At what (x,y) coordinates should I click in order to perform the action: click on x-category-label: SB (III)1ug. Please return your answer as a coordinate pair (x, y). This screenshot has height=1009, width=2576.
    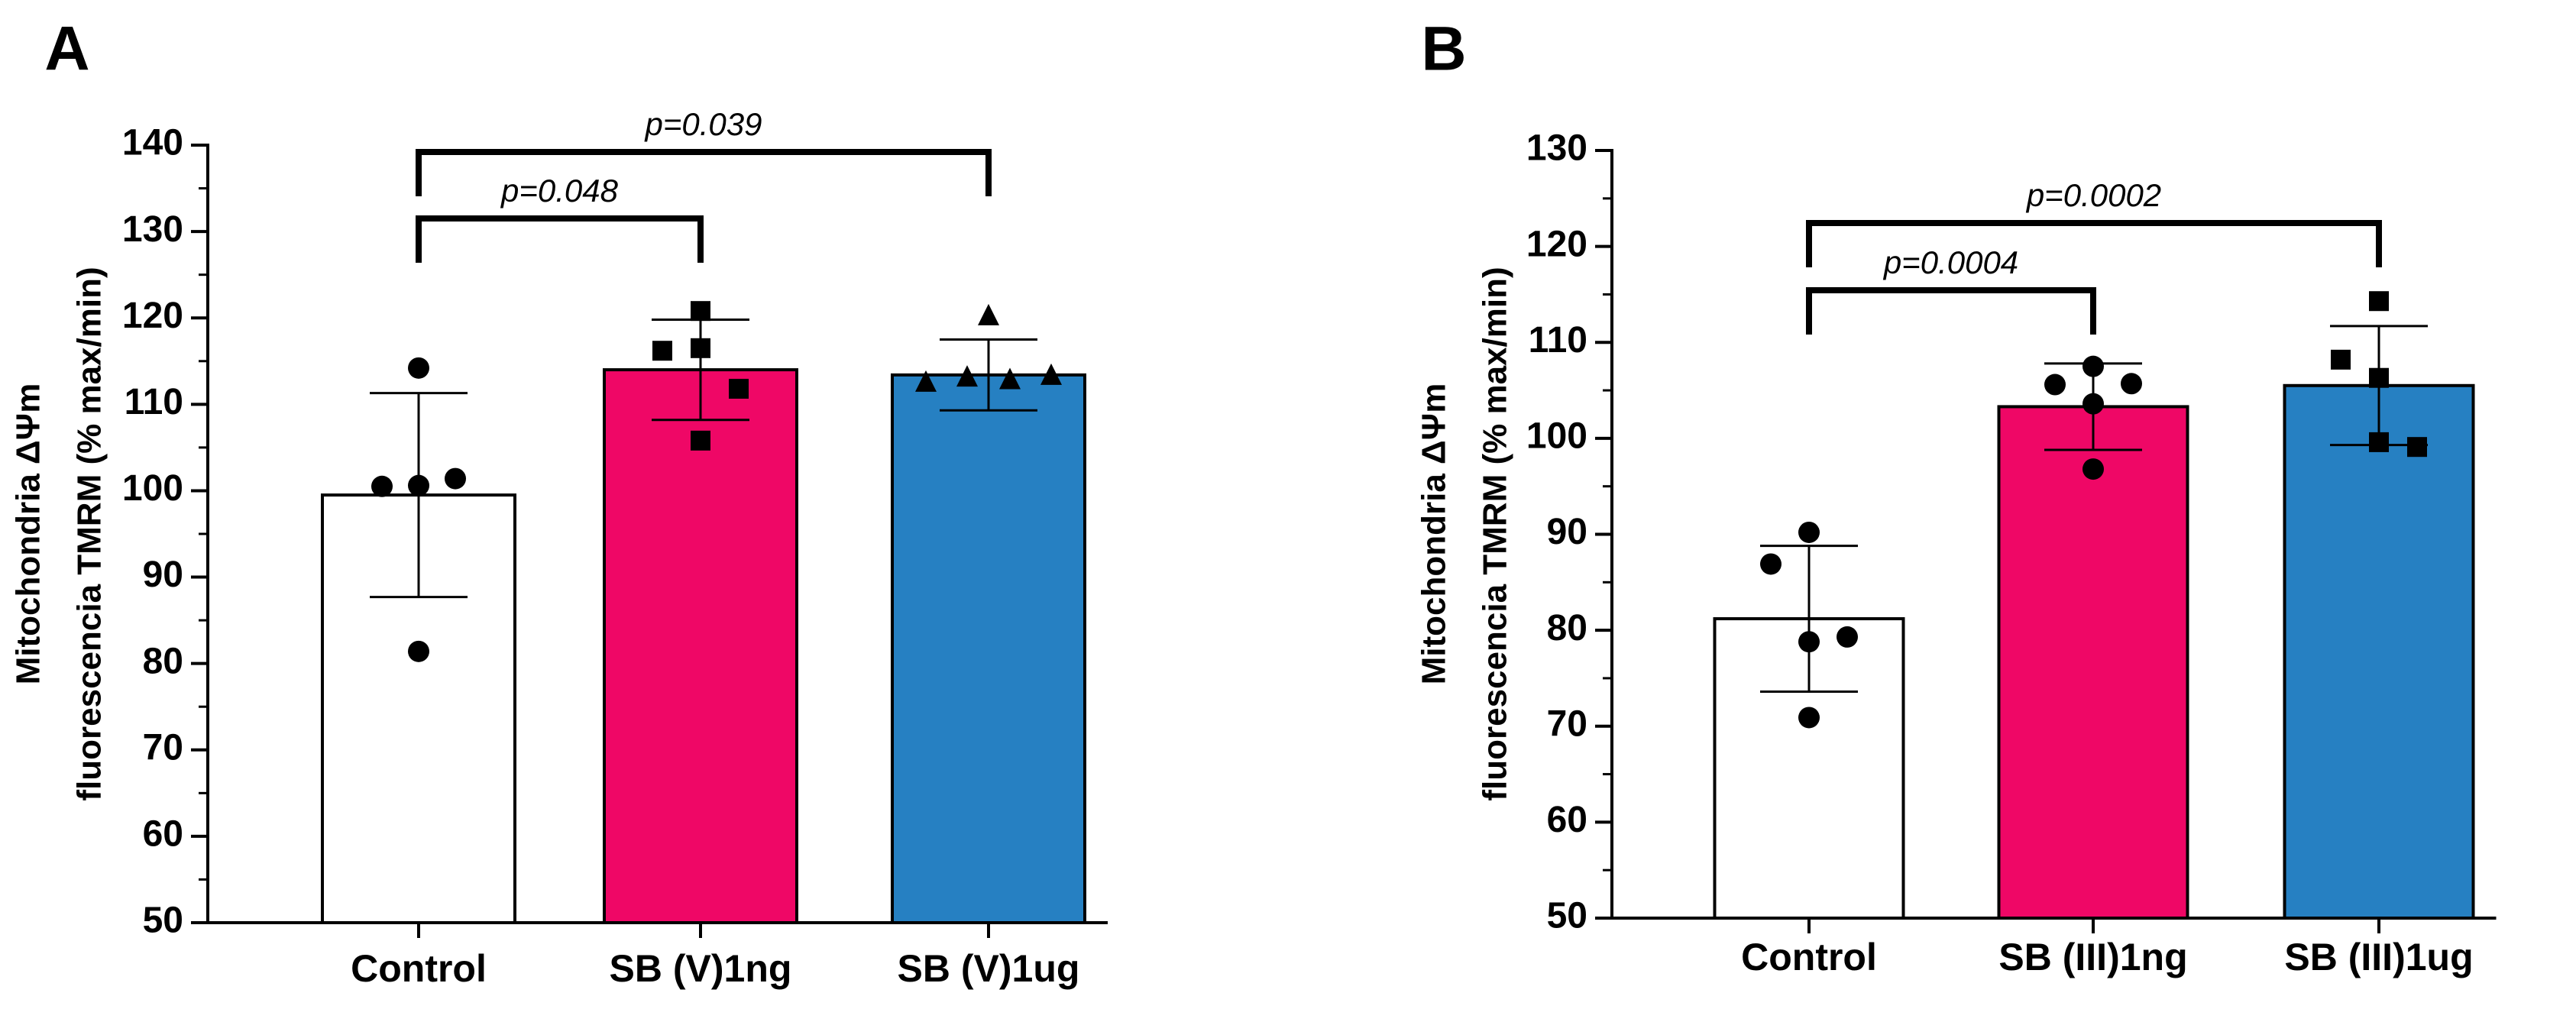
    Looking at the image, I should click on (2378, 957).